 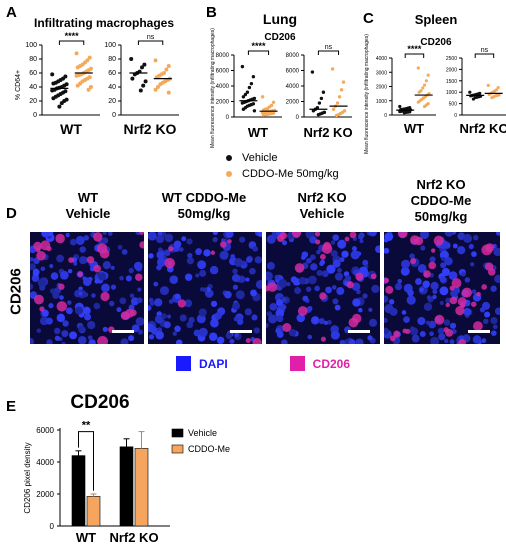 I want to click on micro-header-1-line1: WT, so click(x=88, y=197).